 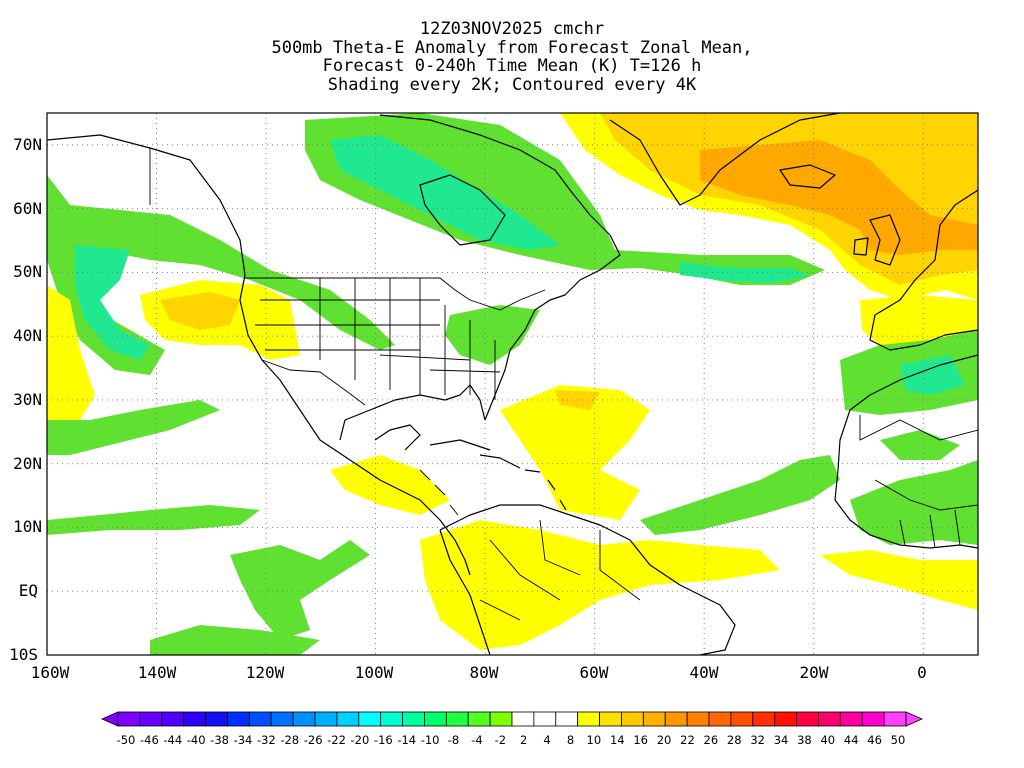 What do you see at coordinates (133, 427) in the screenshot?
I see `shade-subtropical-pacific-green` at bounding box center [133, 427].